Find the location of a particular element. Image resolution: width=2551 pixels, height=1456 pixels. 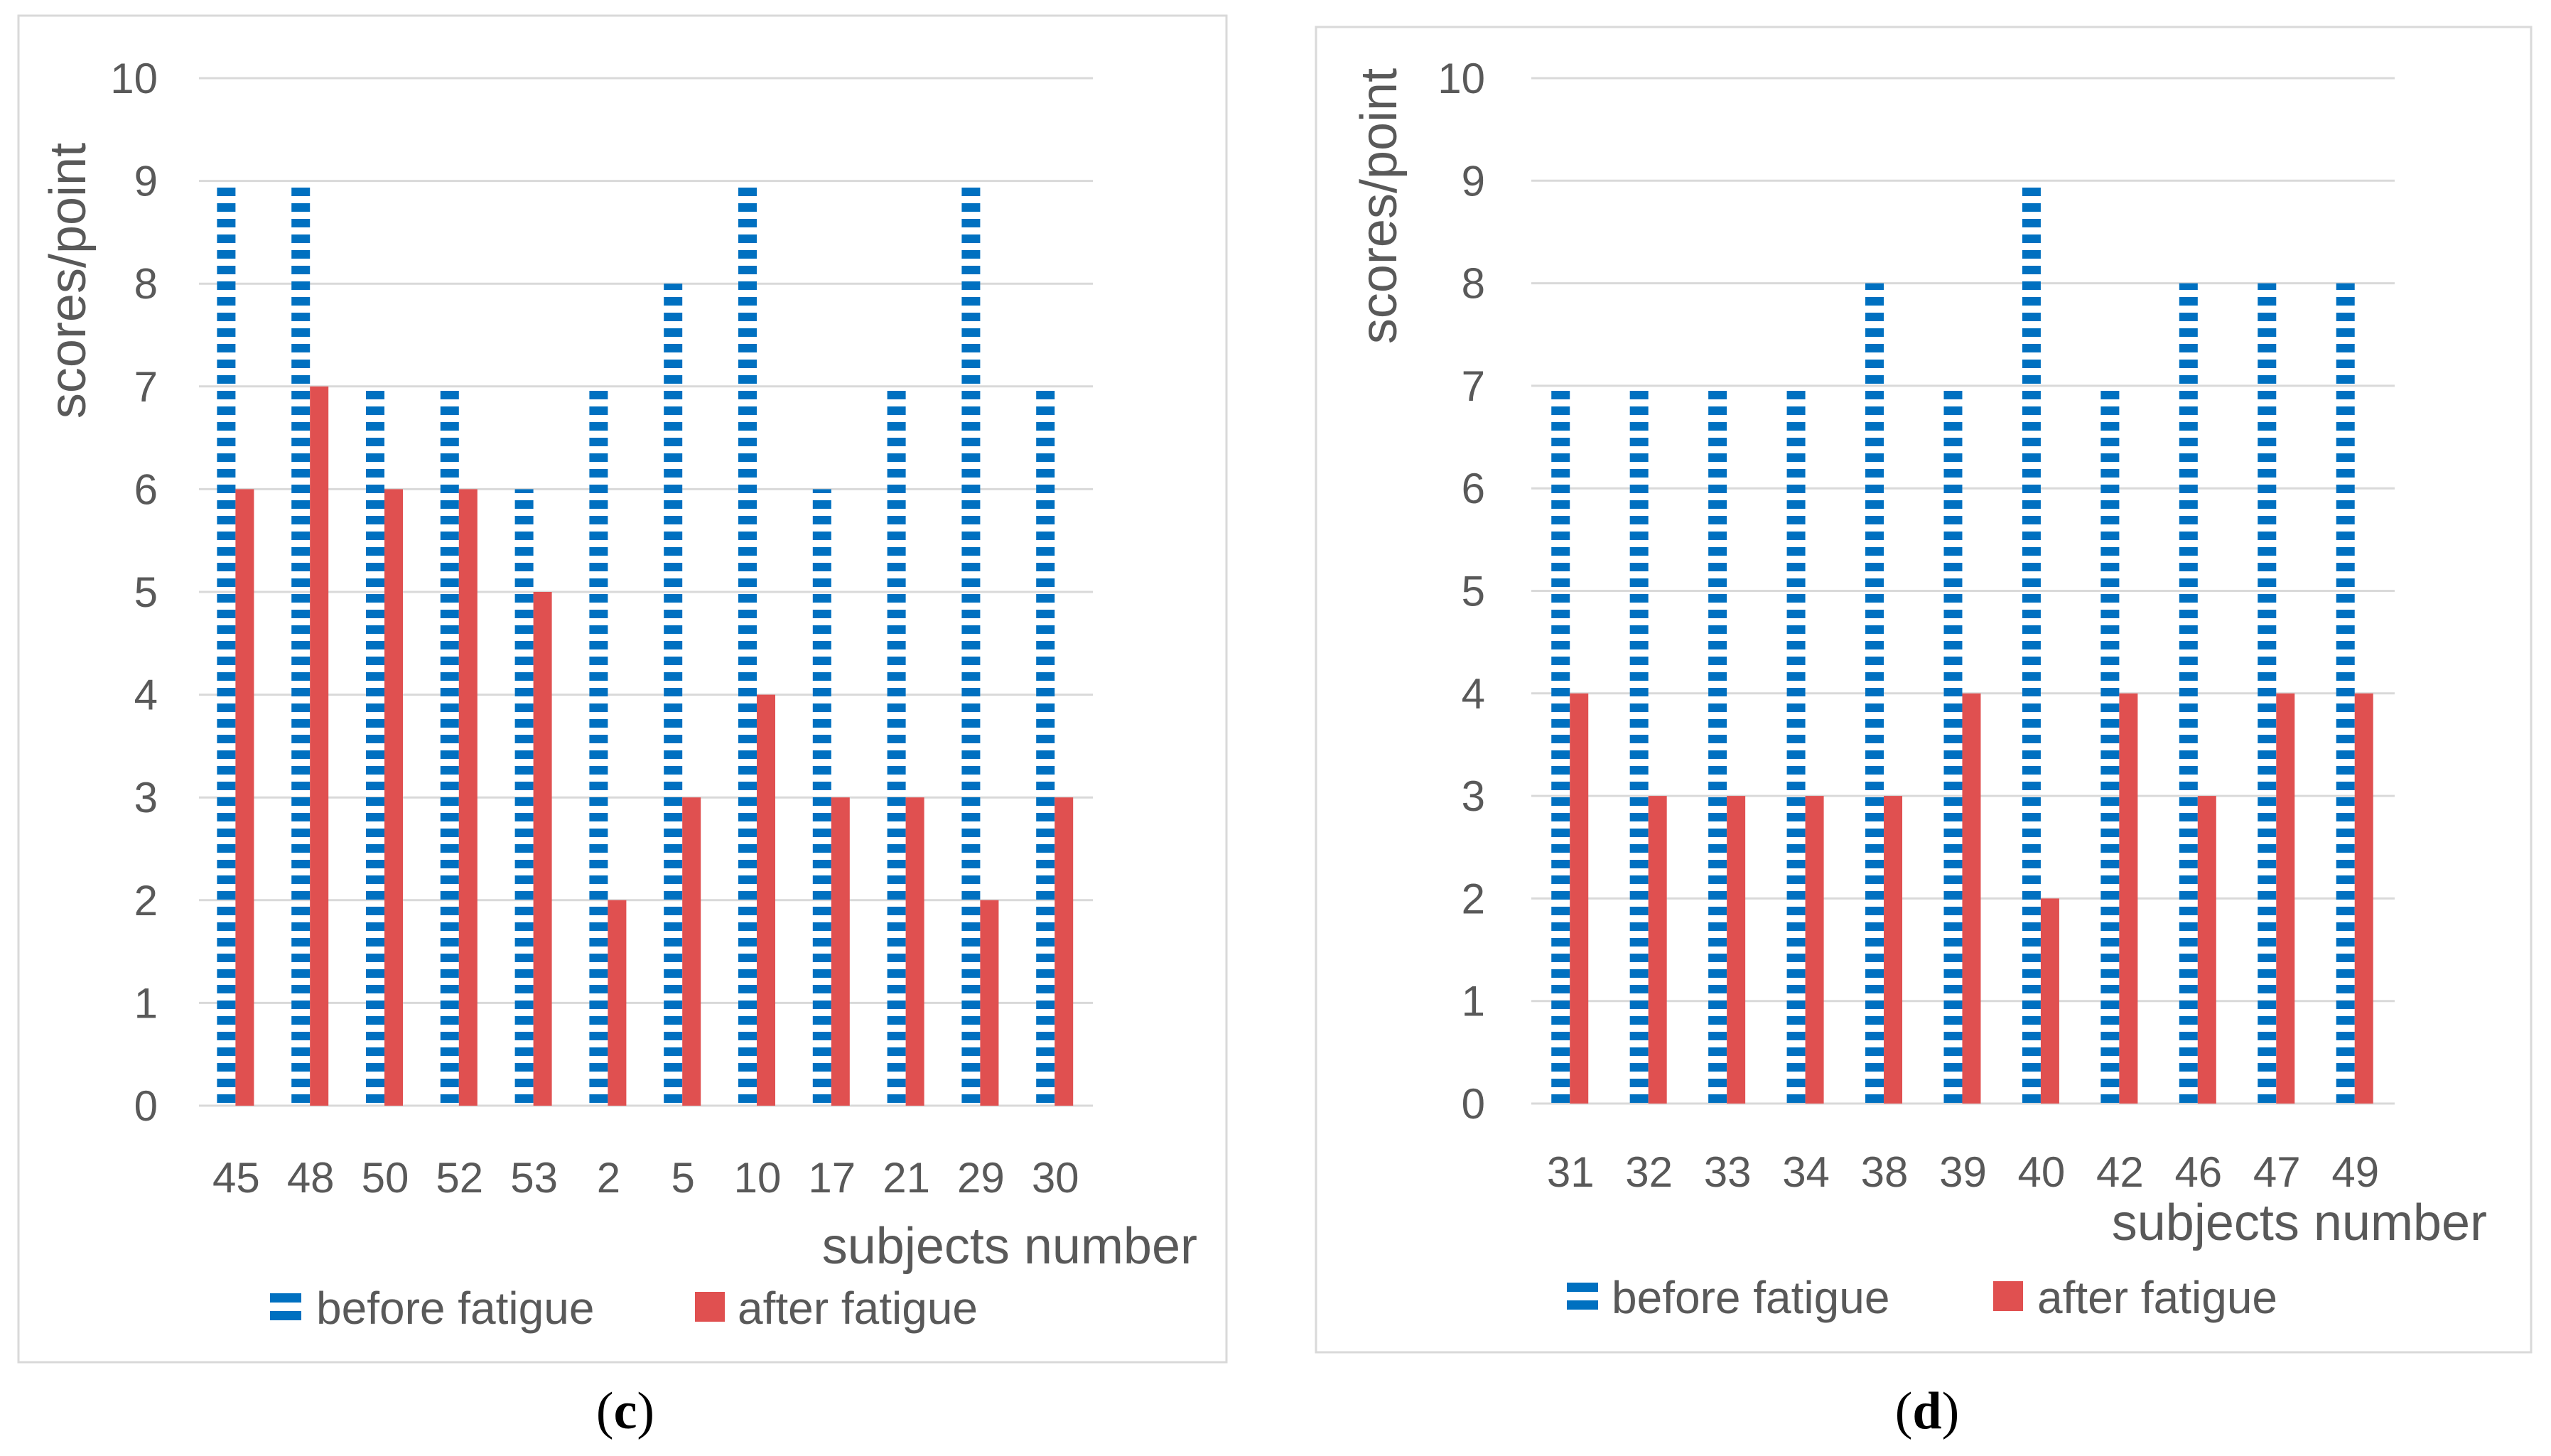

y-tick-c-1: 1 is located at coordinates (146, 1003).